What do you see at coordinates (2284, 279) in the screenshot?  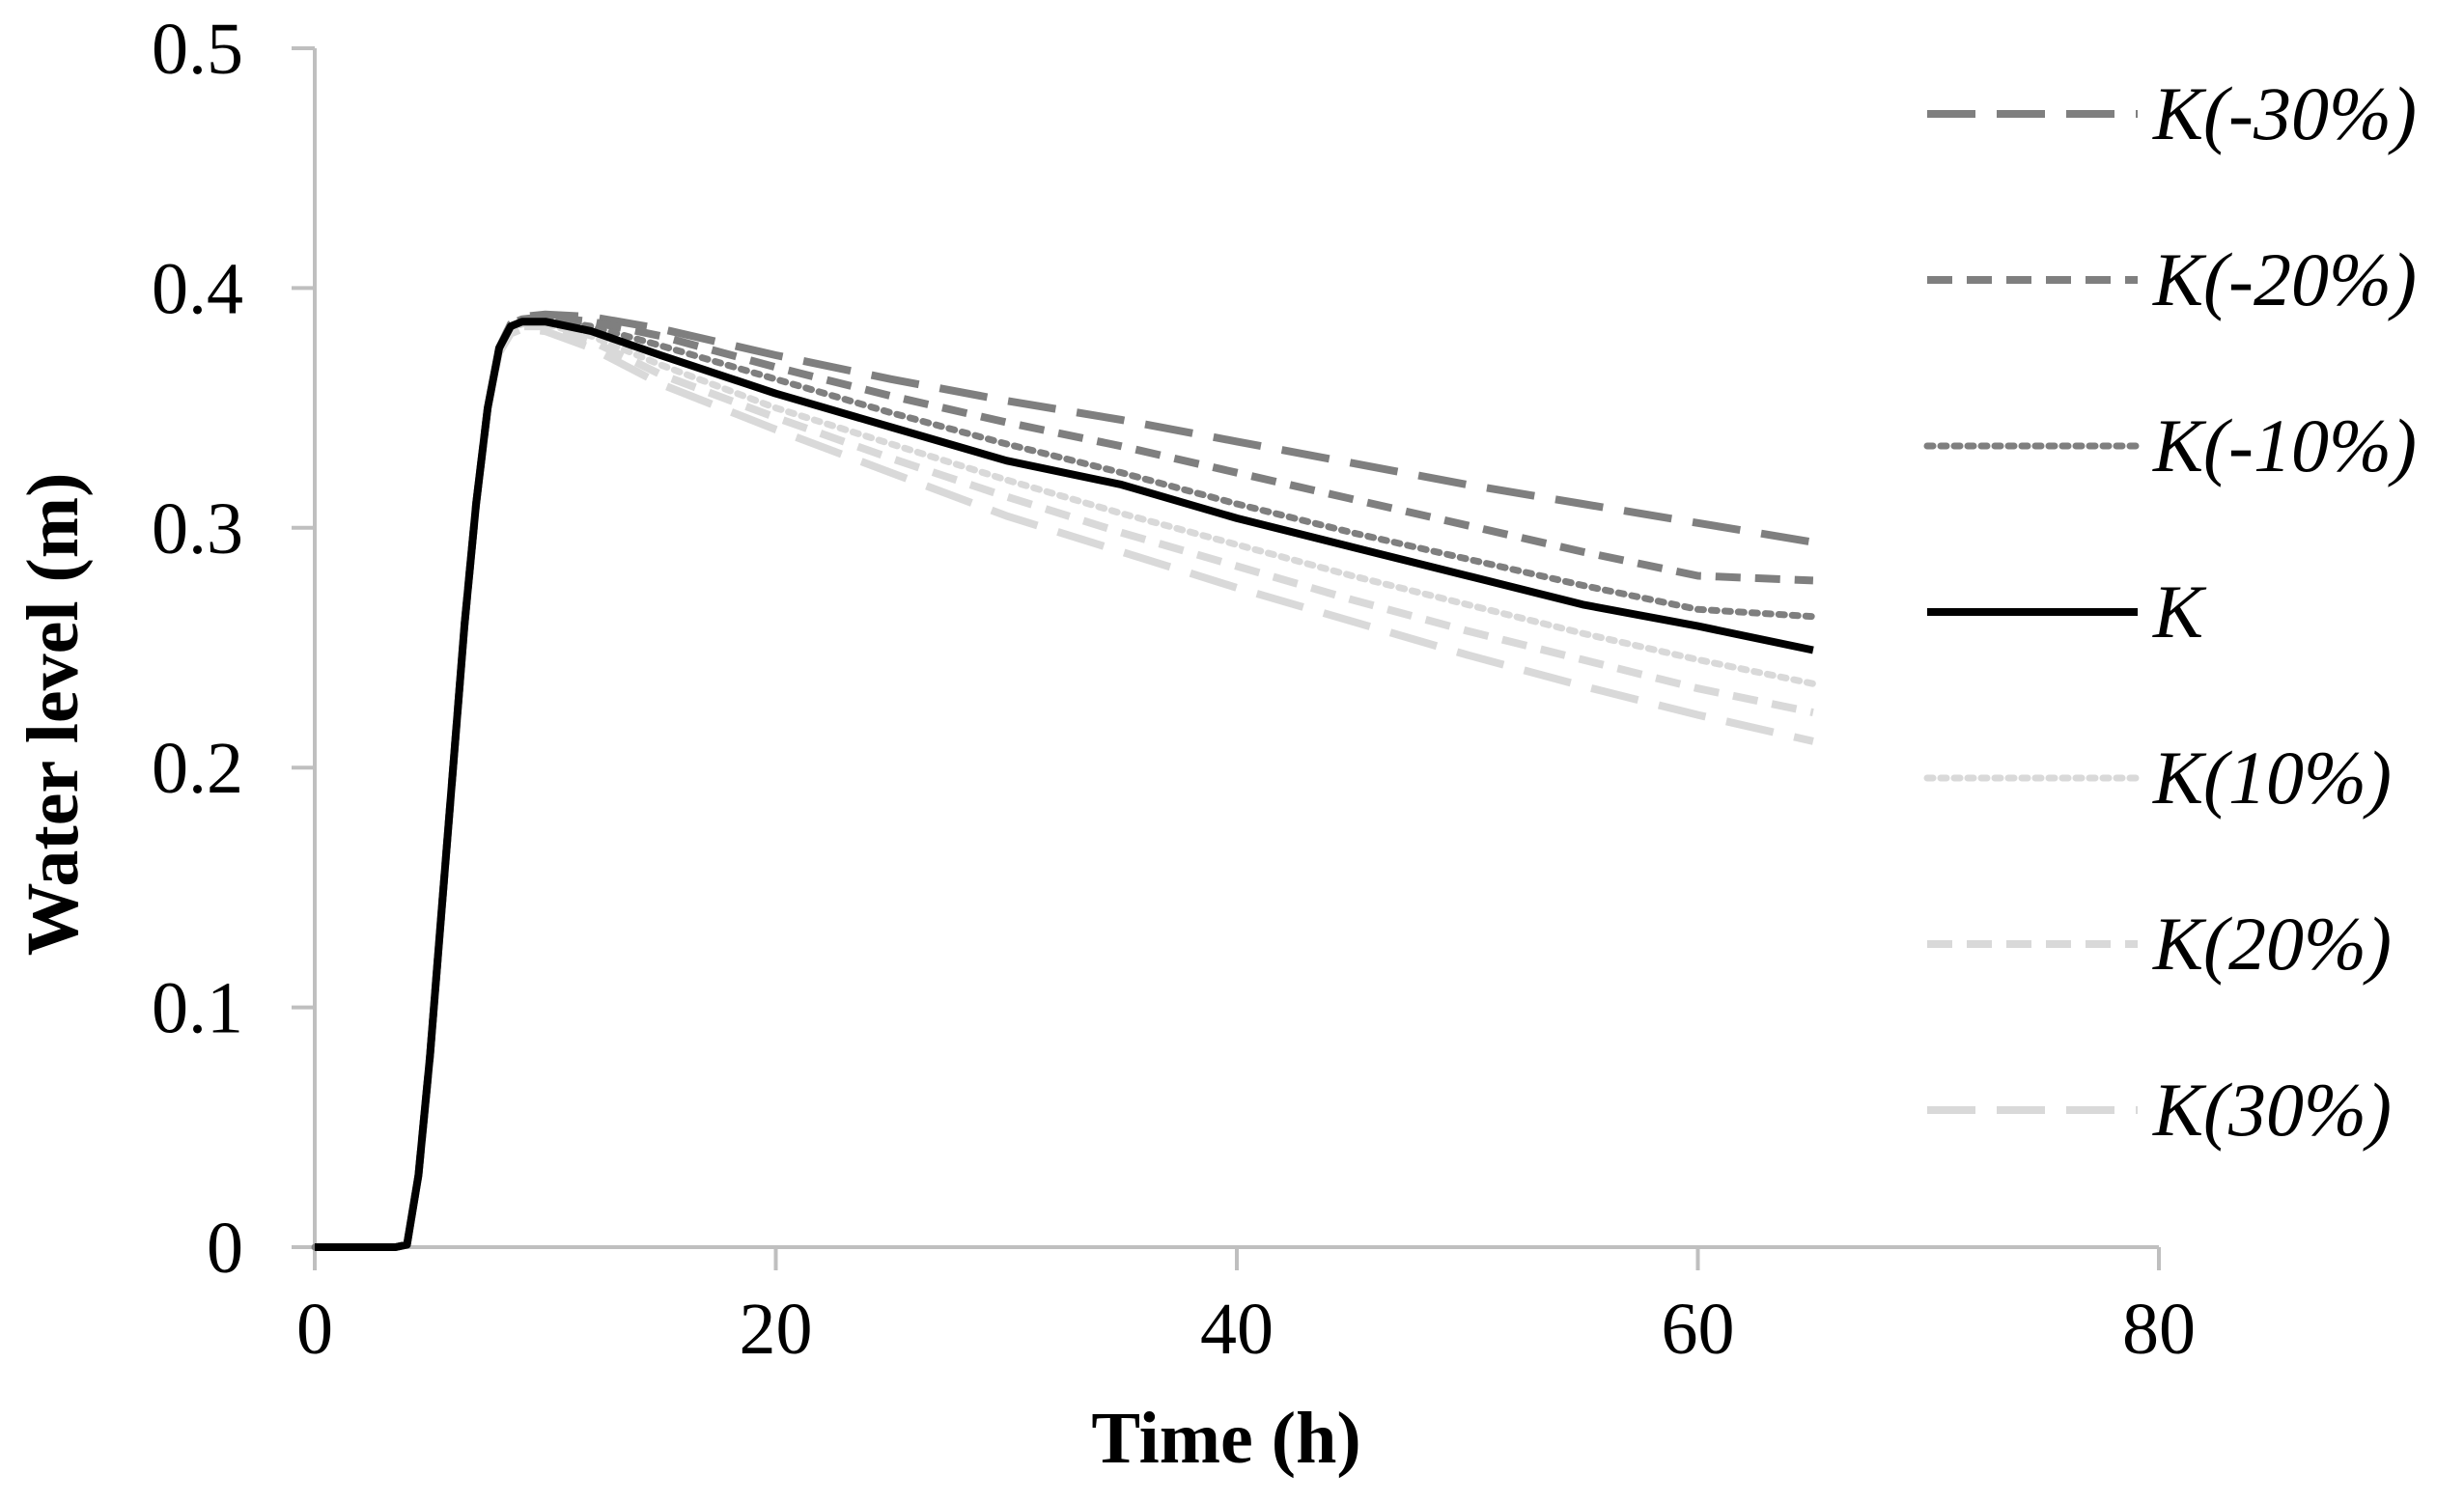 I see `legend-label: K(-20%)` at bounding box center [2284, 279].